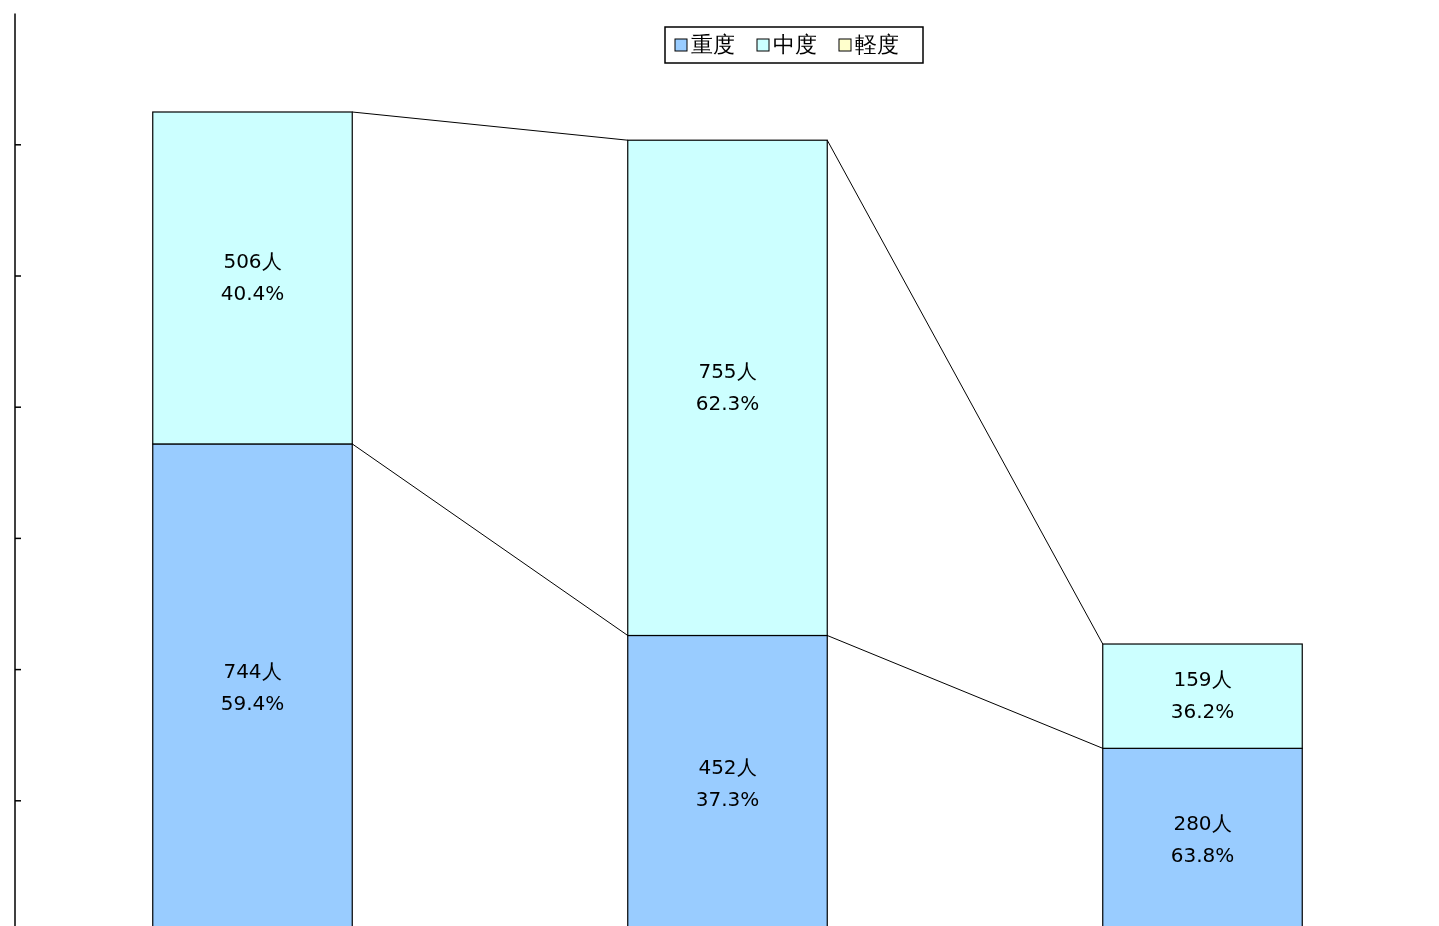  What do you see at coordinates (1202, 694) in the screenshot?
I see `data-label: 159人 36.2%` at bounding box center [1202, 694].